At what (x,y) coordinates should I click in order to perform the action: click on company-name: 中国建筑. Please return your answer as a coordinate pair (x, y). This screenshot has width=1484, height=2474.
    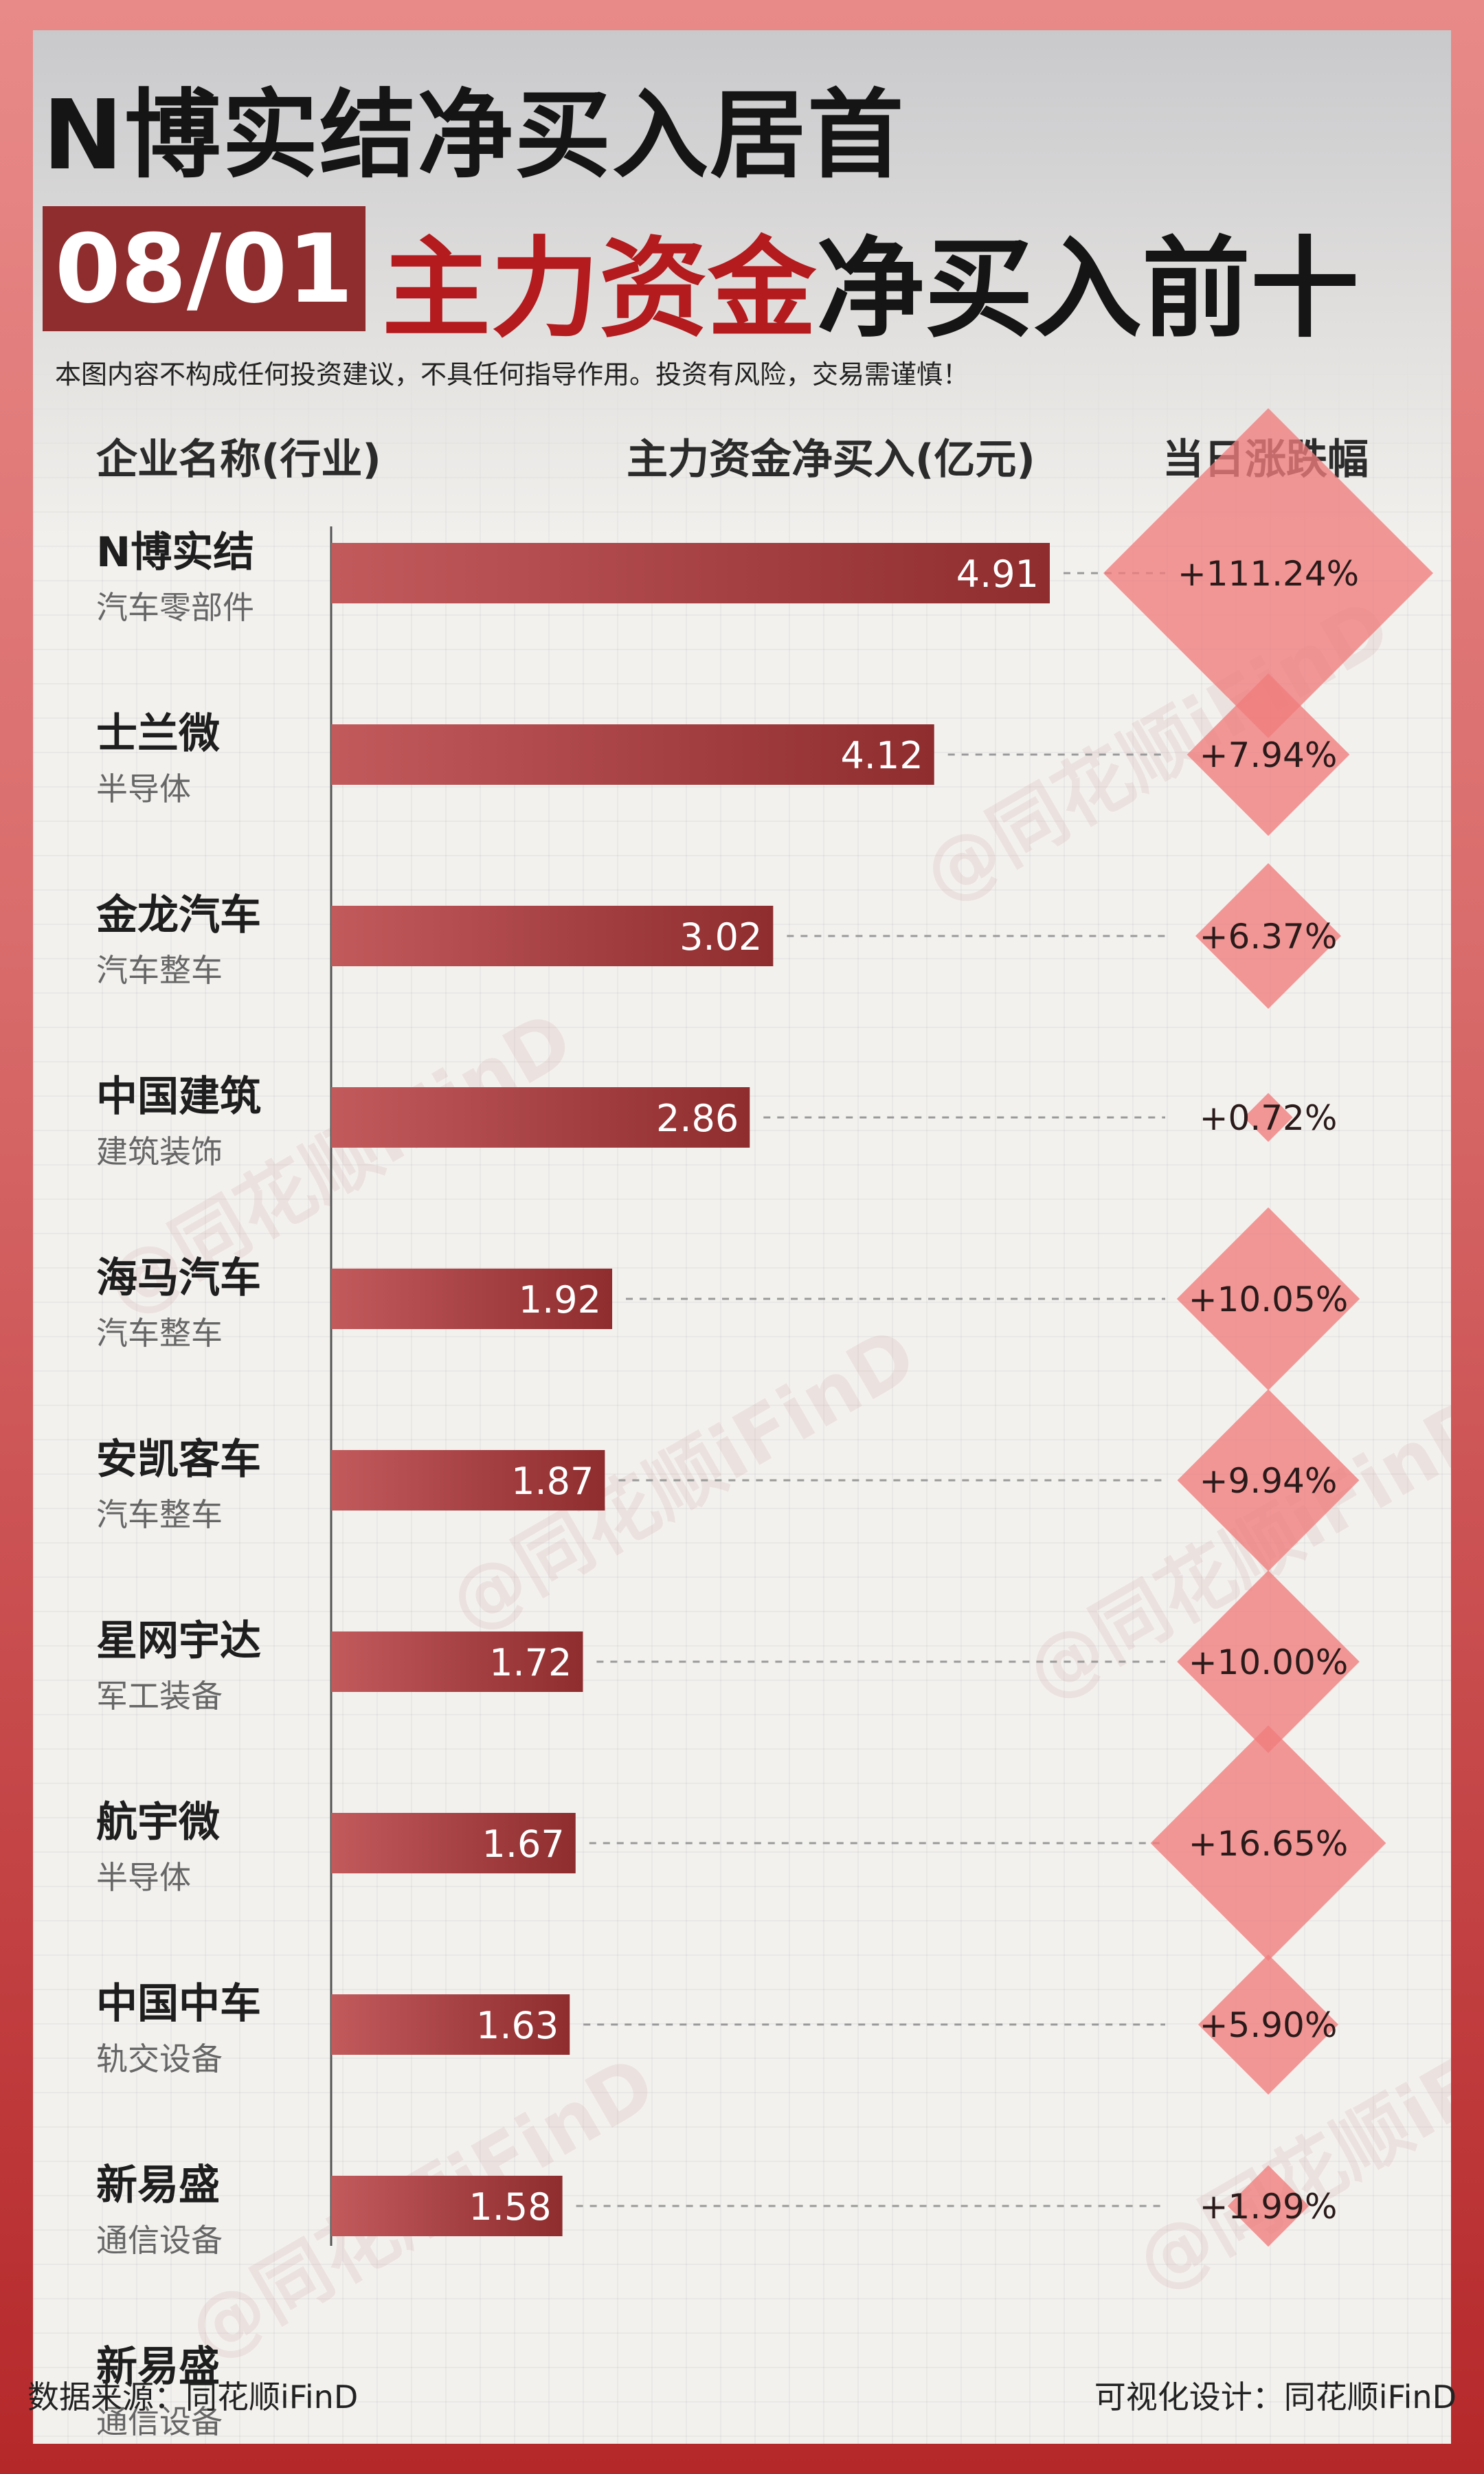
    Looking at the image, I should click on (178, 1097).